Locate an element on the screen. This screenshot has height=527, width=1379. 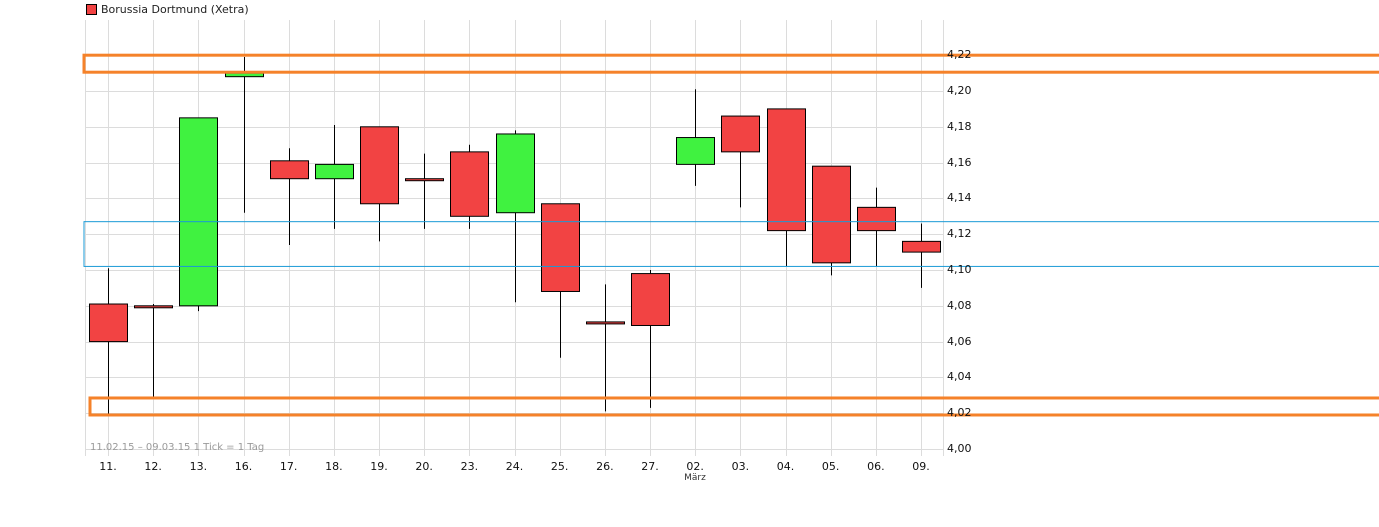
x-tick-label: 16. is located at coordinates (243, 466).